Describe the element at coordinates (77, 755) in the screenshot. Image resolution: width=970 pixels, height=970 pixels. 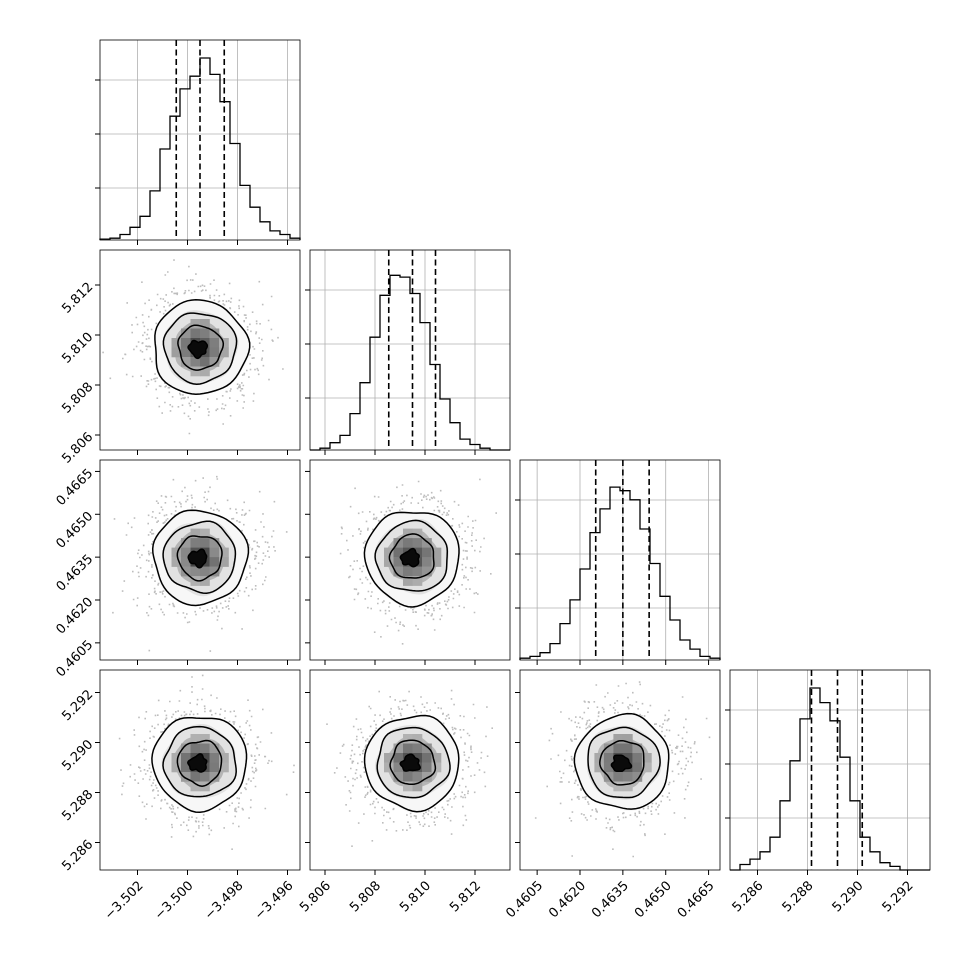
I see `y-tick-label: 5.290` at that location.